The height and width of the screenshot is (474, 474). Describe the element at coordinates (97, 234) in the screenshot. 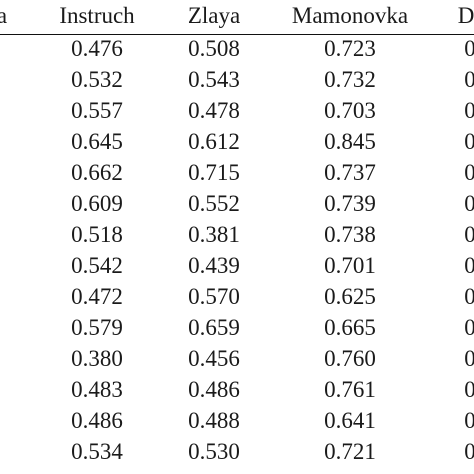

I see `table-cell: 0.518` at that location.